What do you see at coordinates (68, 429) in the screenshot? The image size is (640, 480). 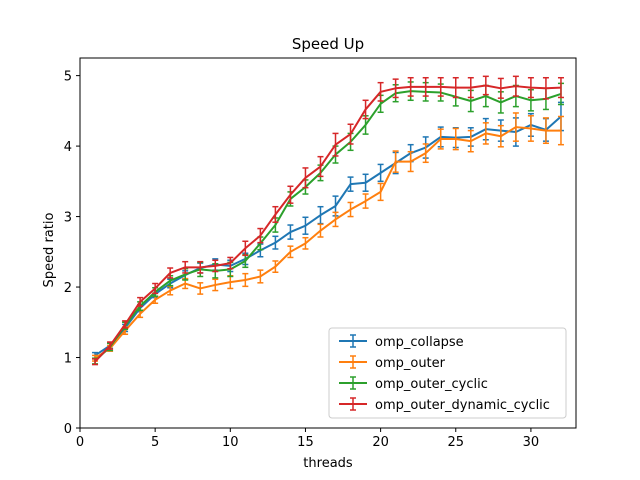 I see `y-tick-label: 0` at bounding box center [68, 429].